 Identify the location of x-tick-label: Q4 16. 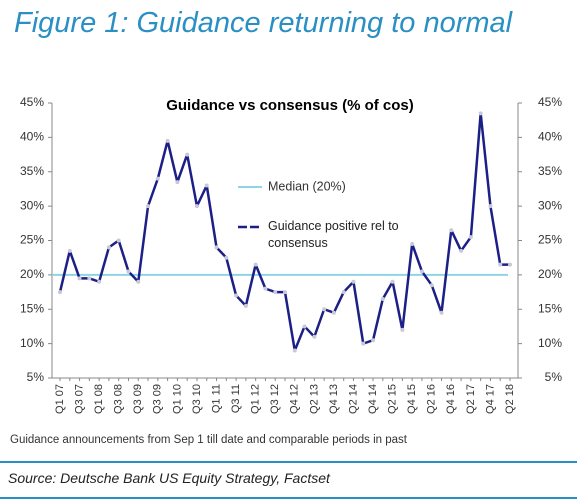
(451, 399).